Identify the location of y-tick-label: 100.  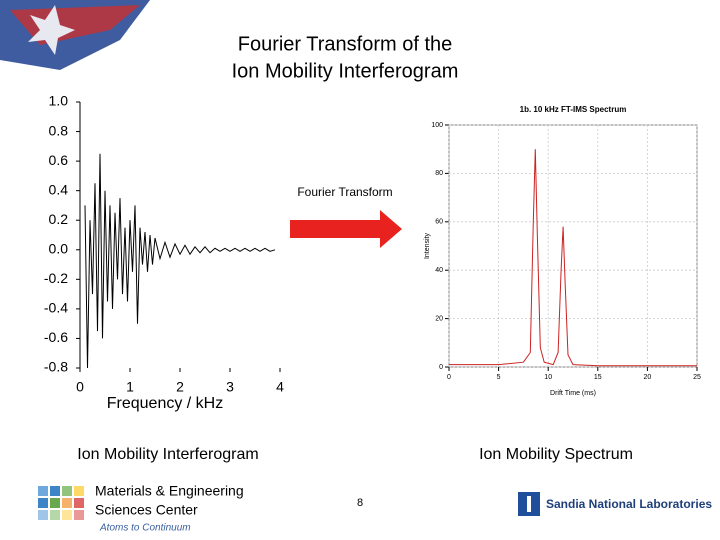
(437, 125).